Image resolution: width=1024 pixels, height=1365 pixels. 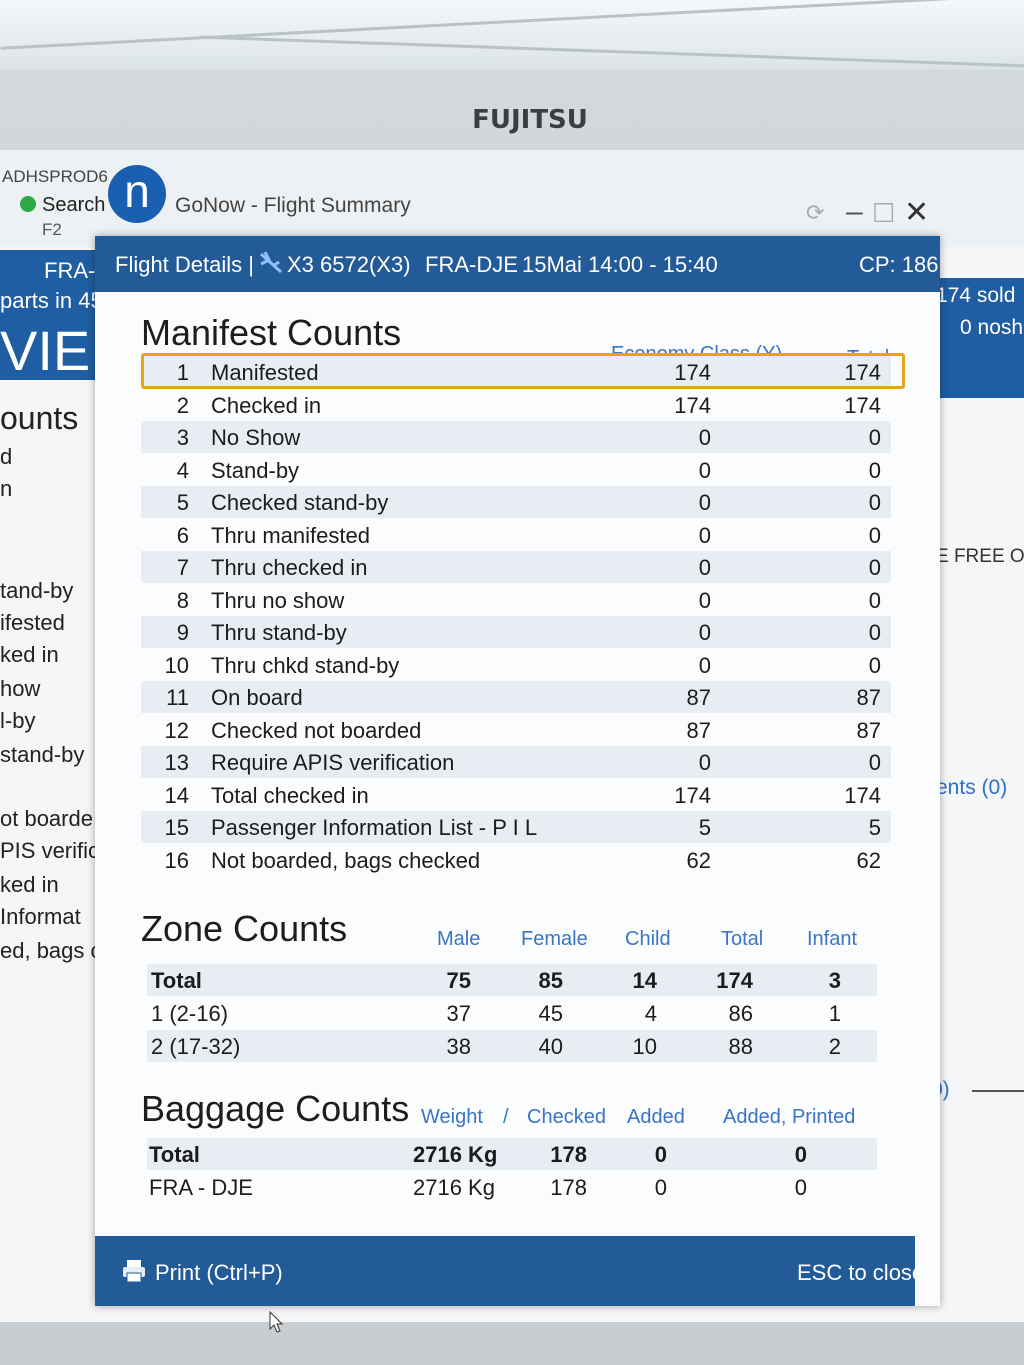 I want to click on background-list-item: l-by, so click(x=18, y=720).